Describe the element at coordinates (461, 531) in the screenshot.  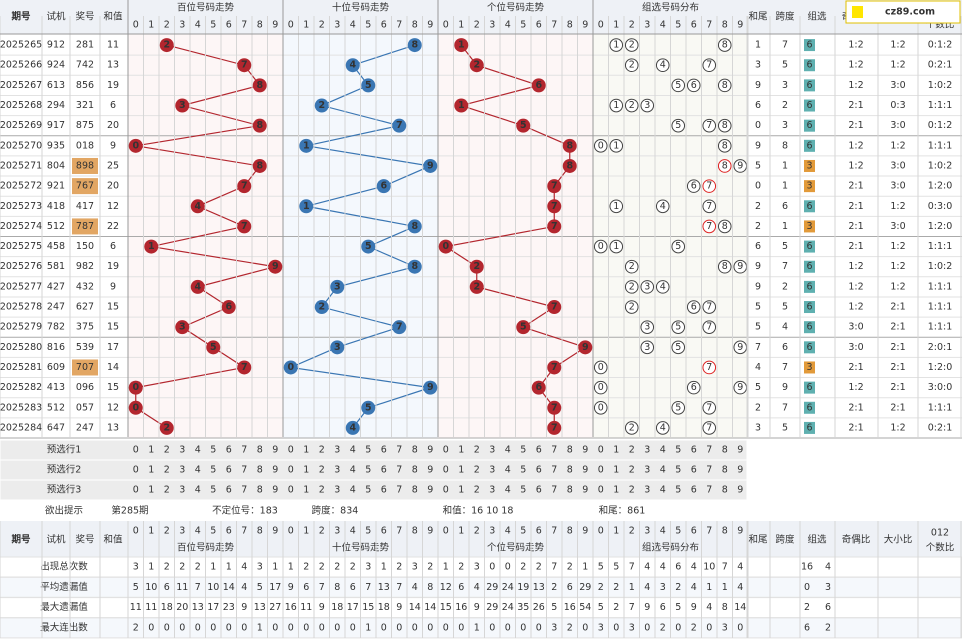
I see `digit-header: 1` at that location.